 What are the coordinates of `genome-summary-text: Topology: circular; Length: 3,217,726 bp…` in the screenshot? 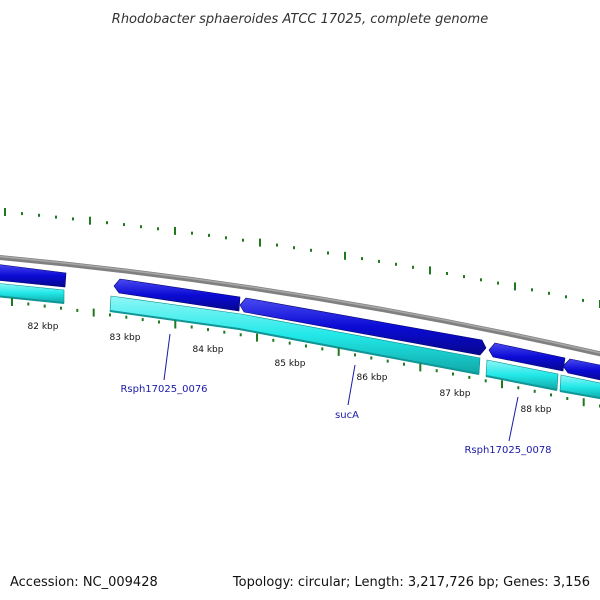 It's located at (411, 582).